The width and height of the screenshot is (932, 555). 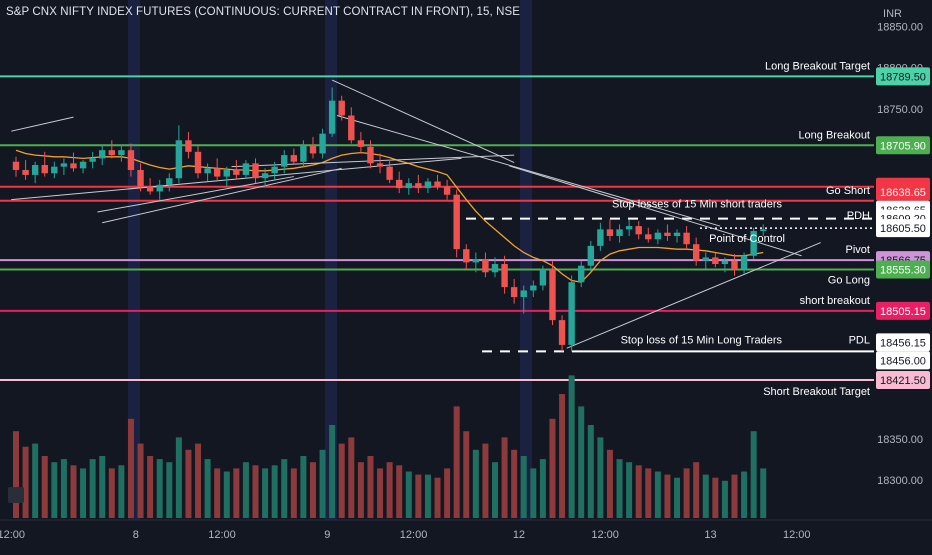 I want to click on level-label: Point of Control, so click(x=747, y=239).